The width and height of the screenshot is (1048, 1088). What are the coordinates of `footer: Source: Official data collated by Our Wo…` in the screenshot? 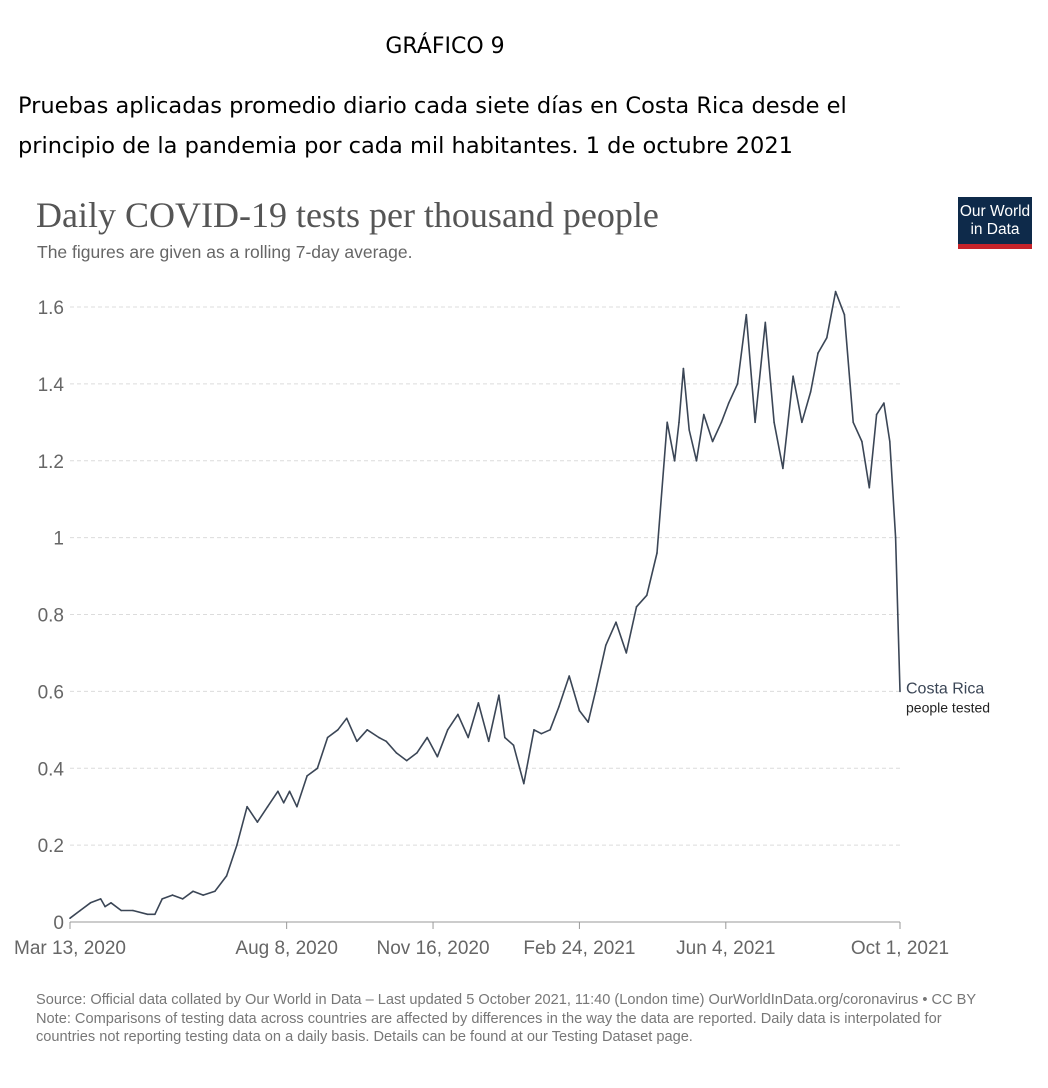 It's located at (536, 1019).